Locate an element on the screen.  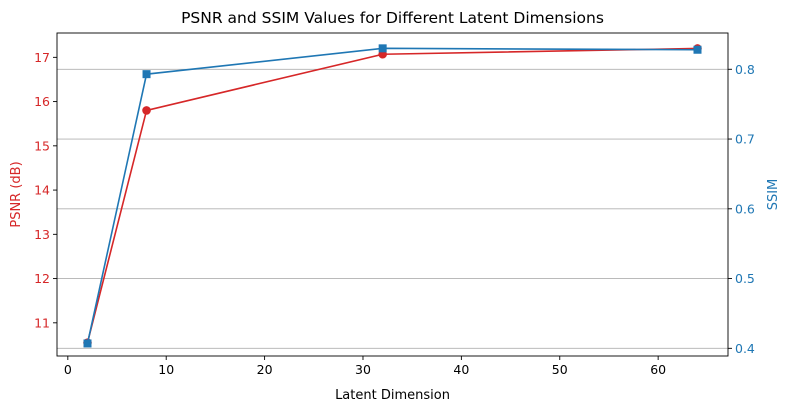
y-right-tick-label: 0.5 is located at coordinates (745, 278).